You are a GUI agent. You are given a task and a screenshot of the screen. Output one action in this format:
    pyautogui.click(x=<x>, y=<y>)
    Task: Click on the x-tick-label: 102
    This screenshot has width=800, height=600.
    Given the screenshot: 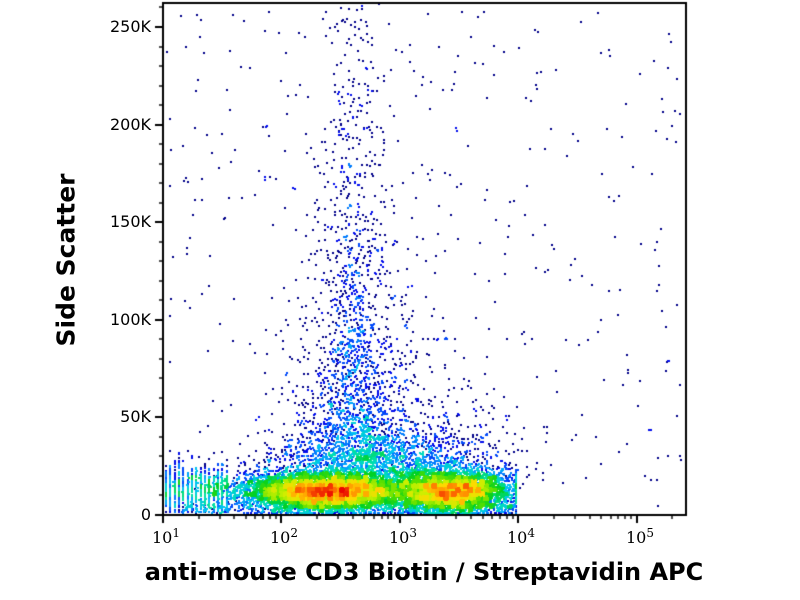 What is the action you would take?
    pyautogui.click(x=284, y=536)
    